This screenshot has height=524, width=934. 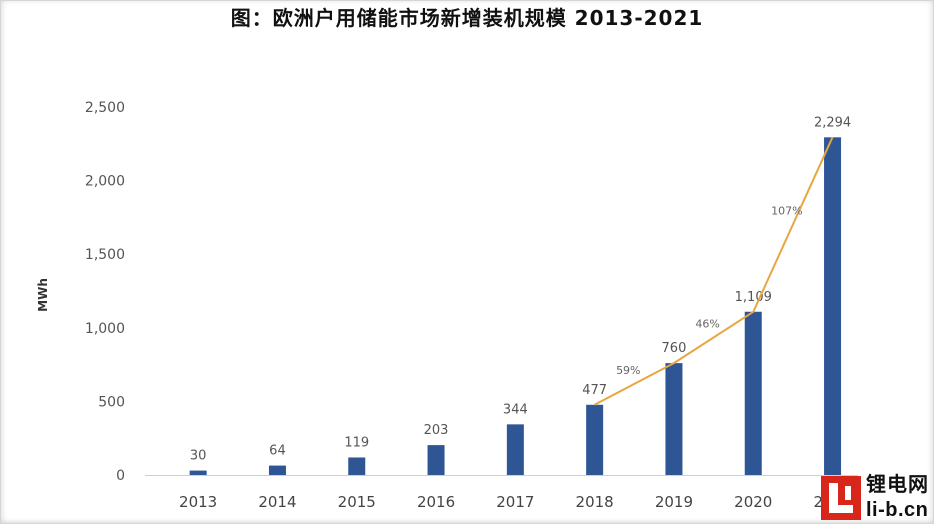 I want to click on y-tick-label: 500, so click(x=111, y=402).